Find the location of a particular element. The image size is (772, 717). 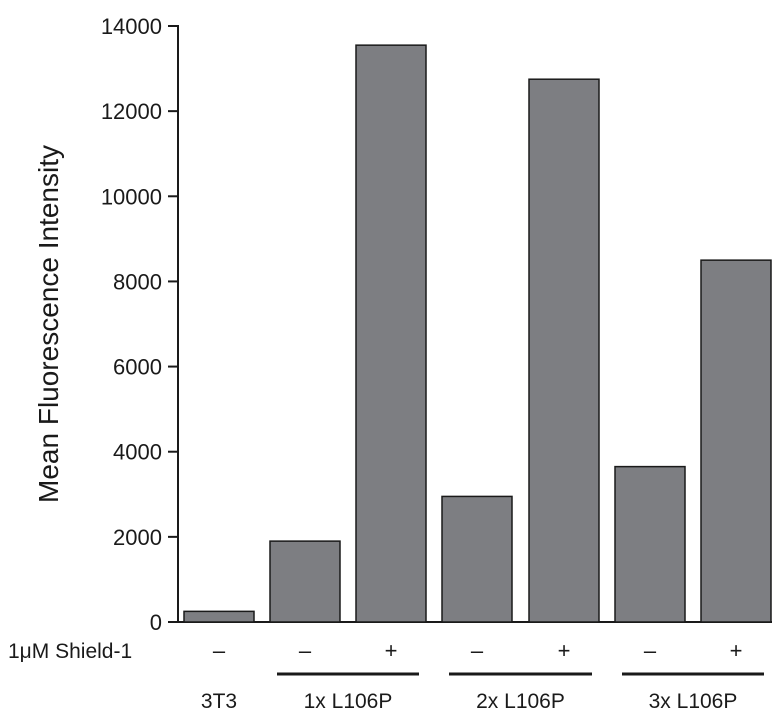

treatment-signs: – – + – + – + is located at coordinates (478, 650).